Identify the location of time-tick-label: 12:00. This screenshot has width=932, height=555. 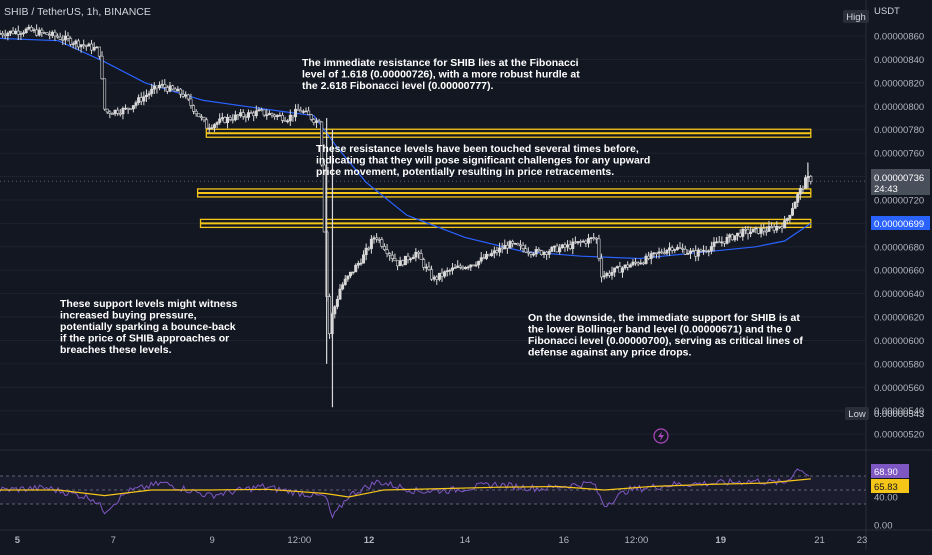
(299, 540).